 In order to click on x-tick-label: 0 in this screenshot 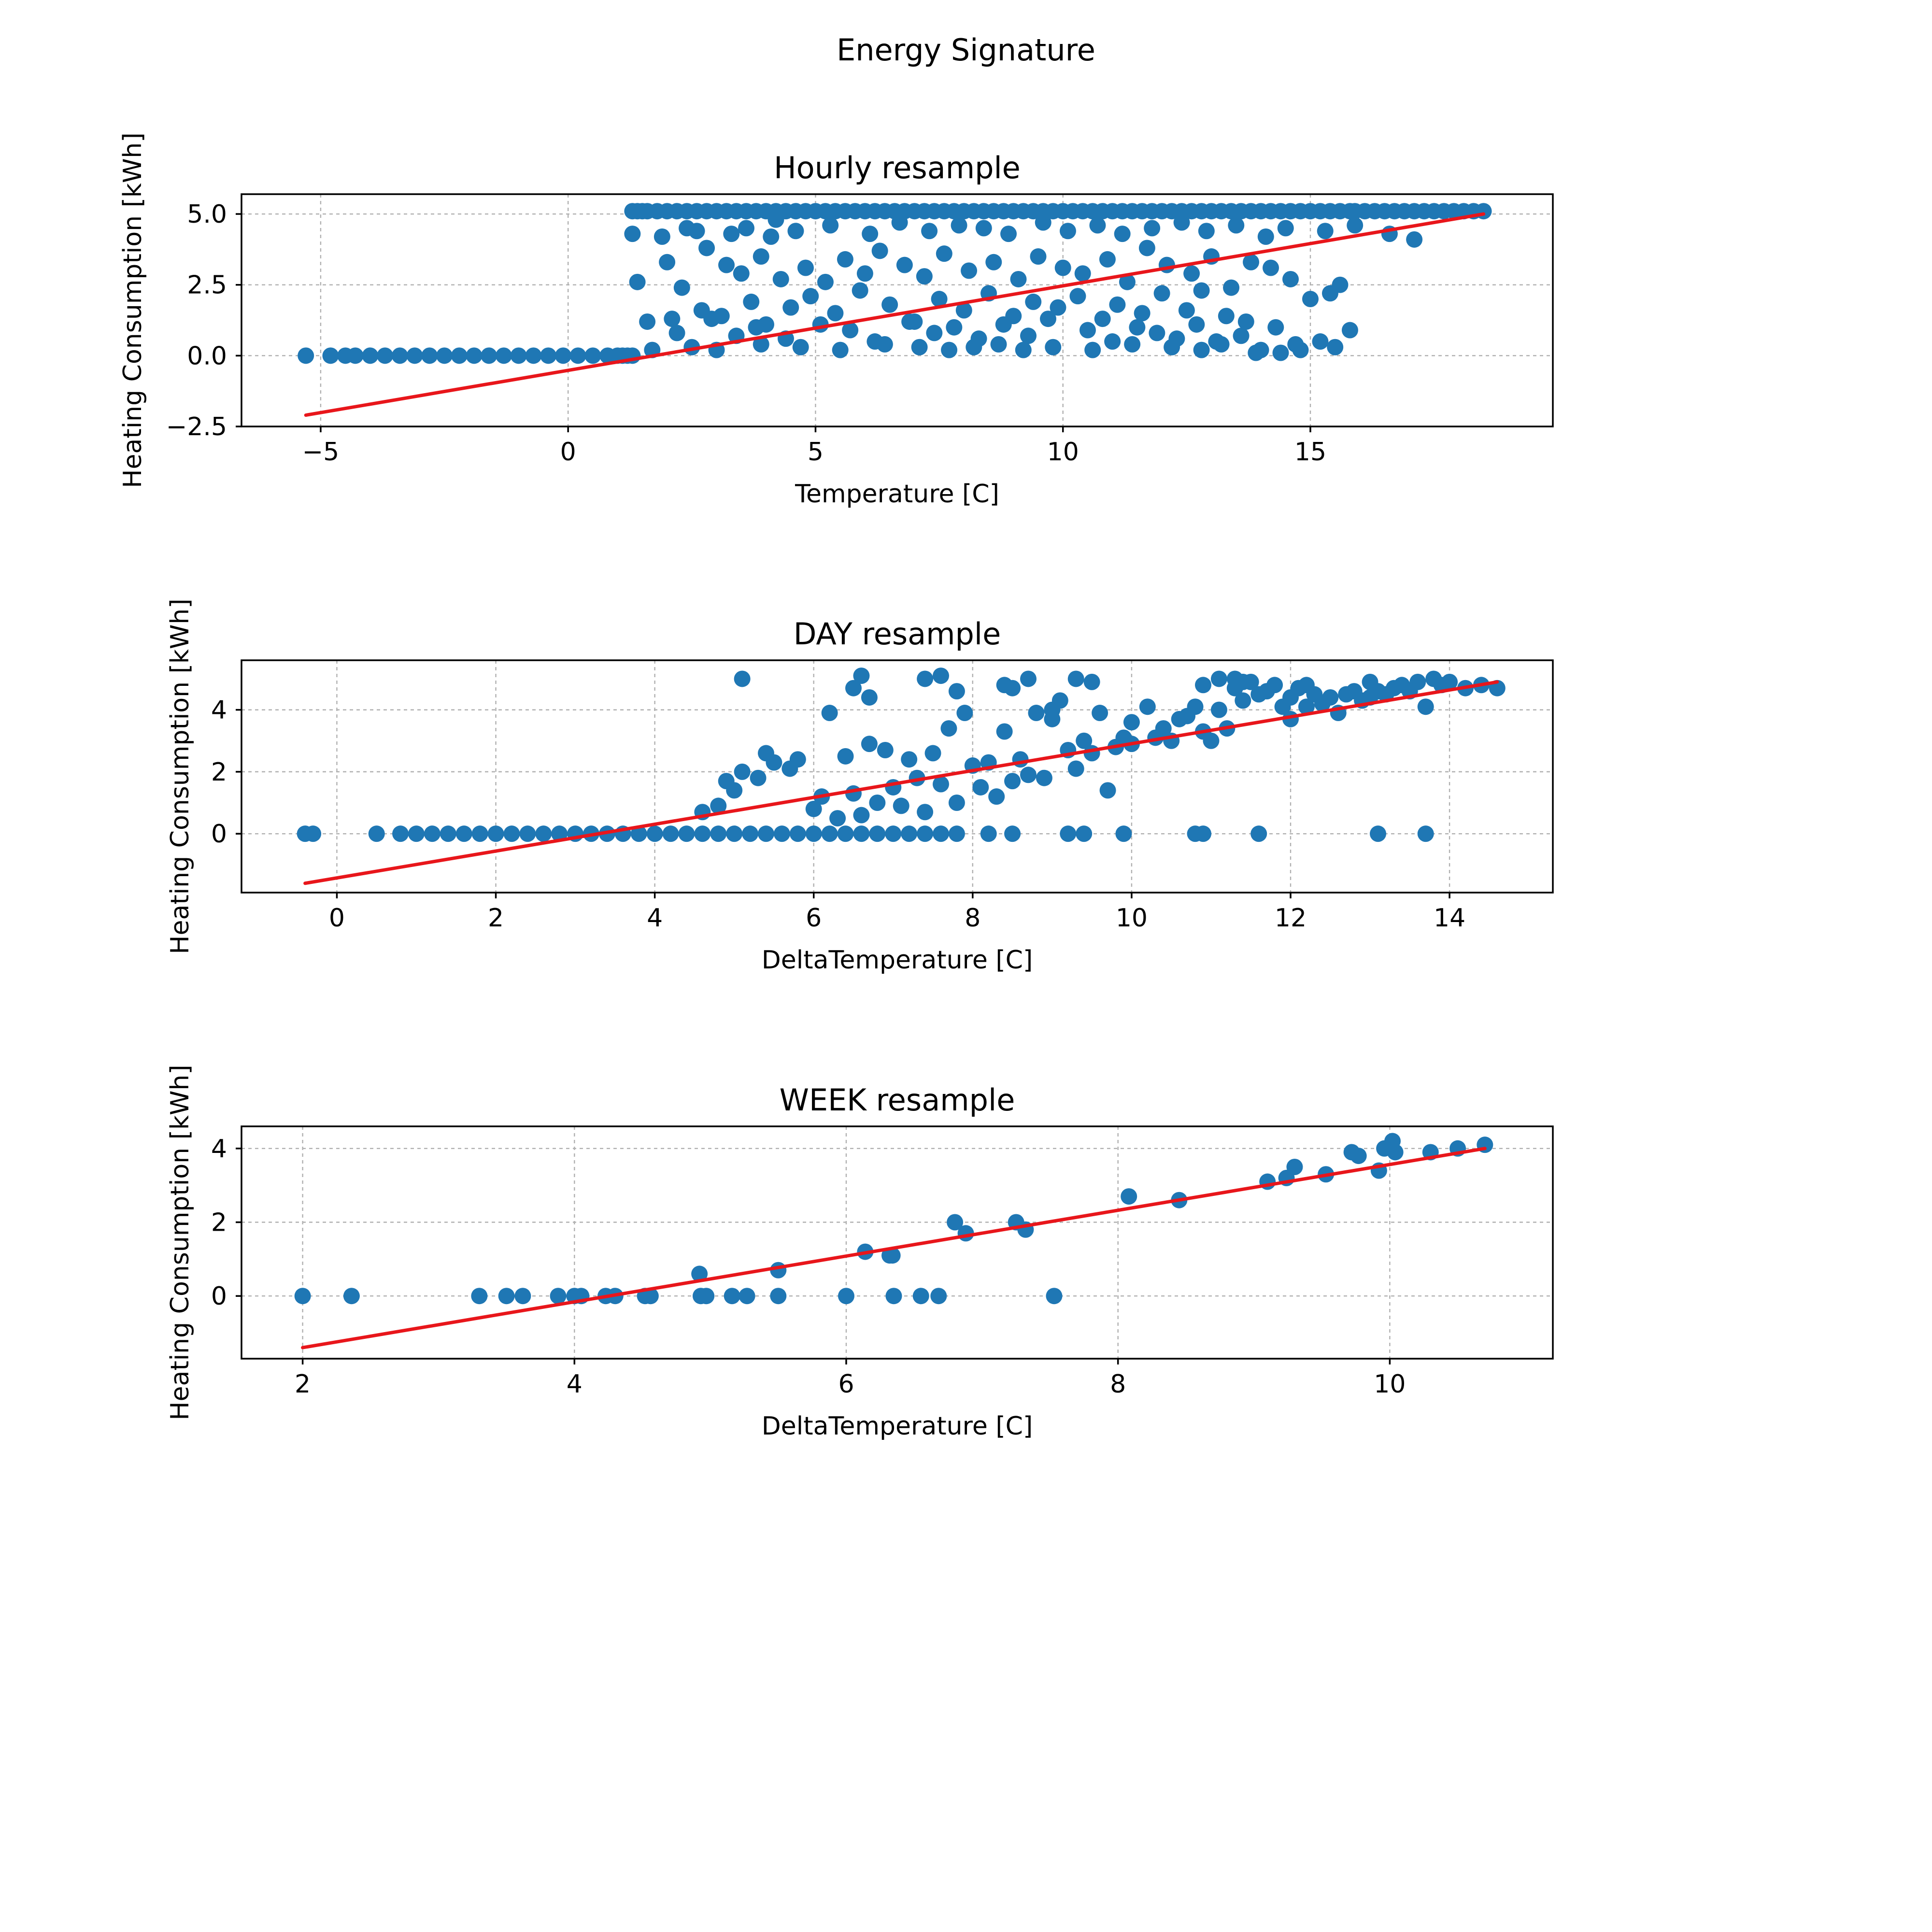, I will do `click(568, 452)`.